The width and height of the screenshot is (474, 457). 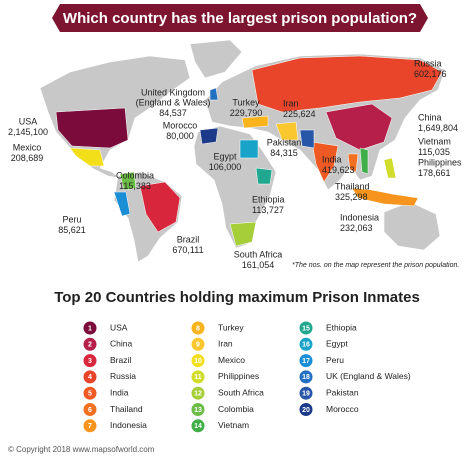 What do you see at coordinates (342, 392) in the screenshot?
I see `legend-country: Pakistan` at bounding box center [342, 392].